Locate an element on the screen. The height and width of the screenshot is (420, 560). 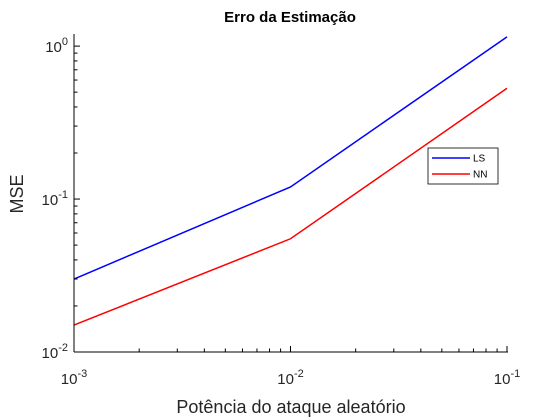
legend-label-nn: NN is located at coordinates (480, 175).